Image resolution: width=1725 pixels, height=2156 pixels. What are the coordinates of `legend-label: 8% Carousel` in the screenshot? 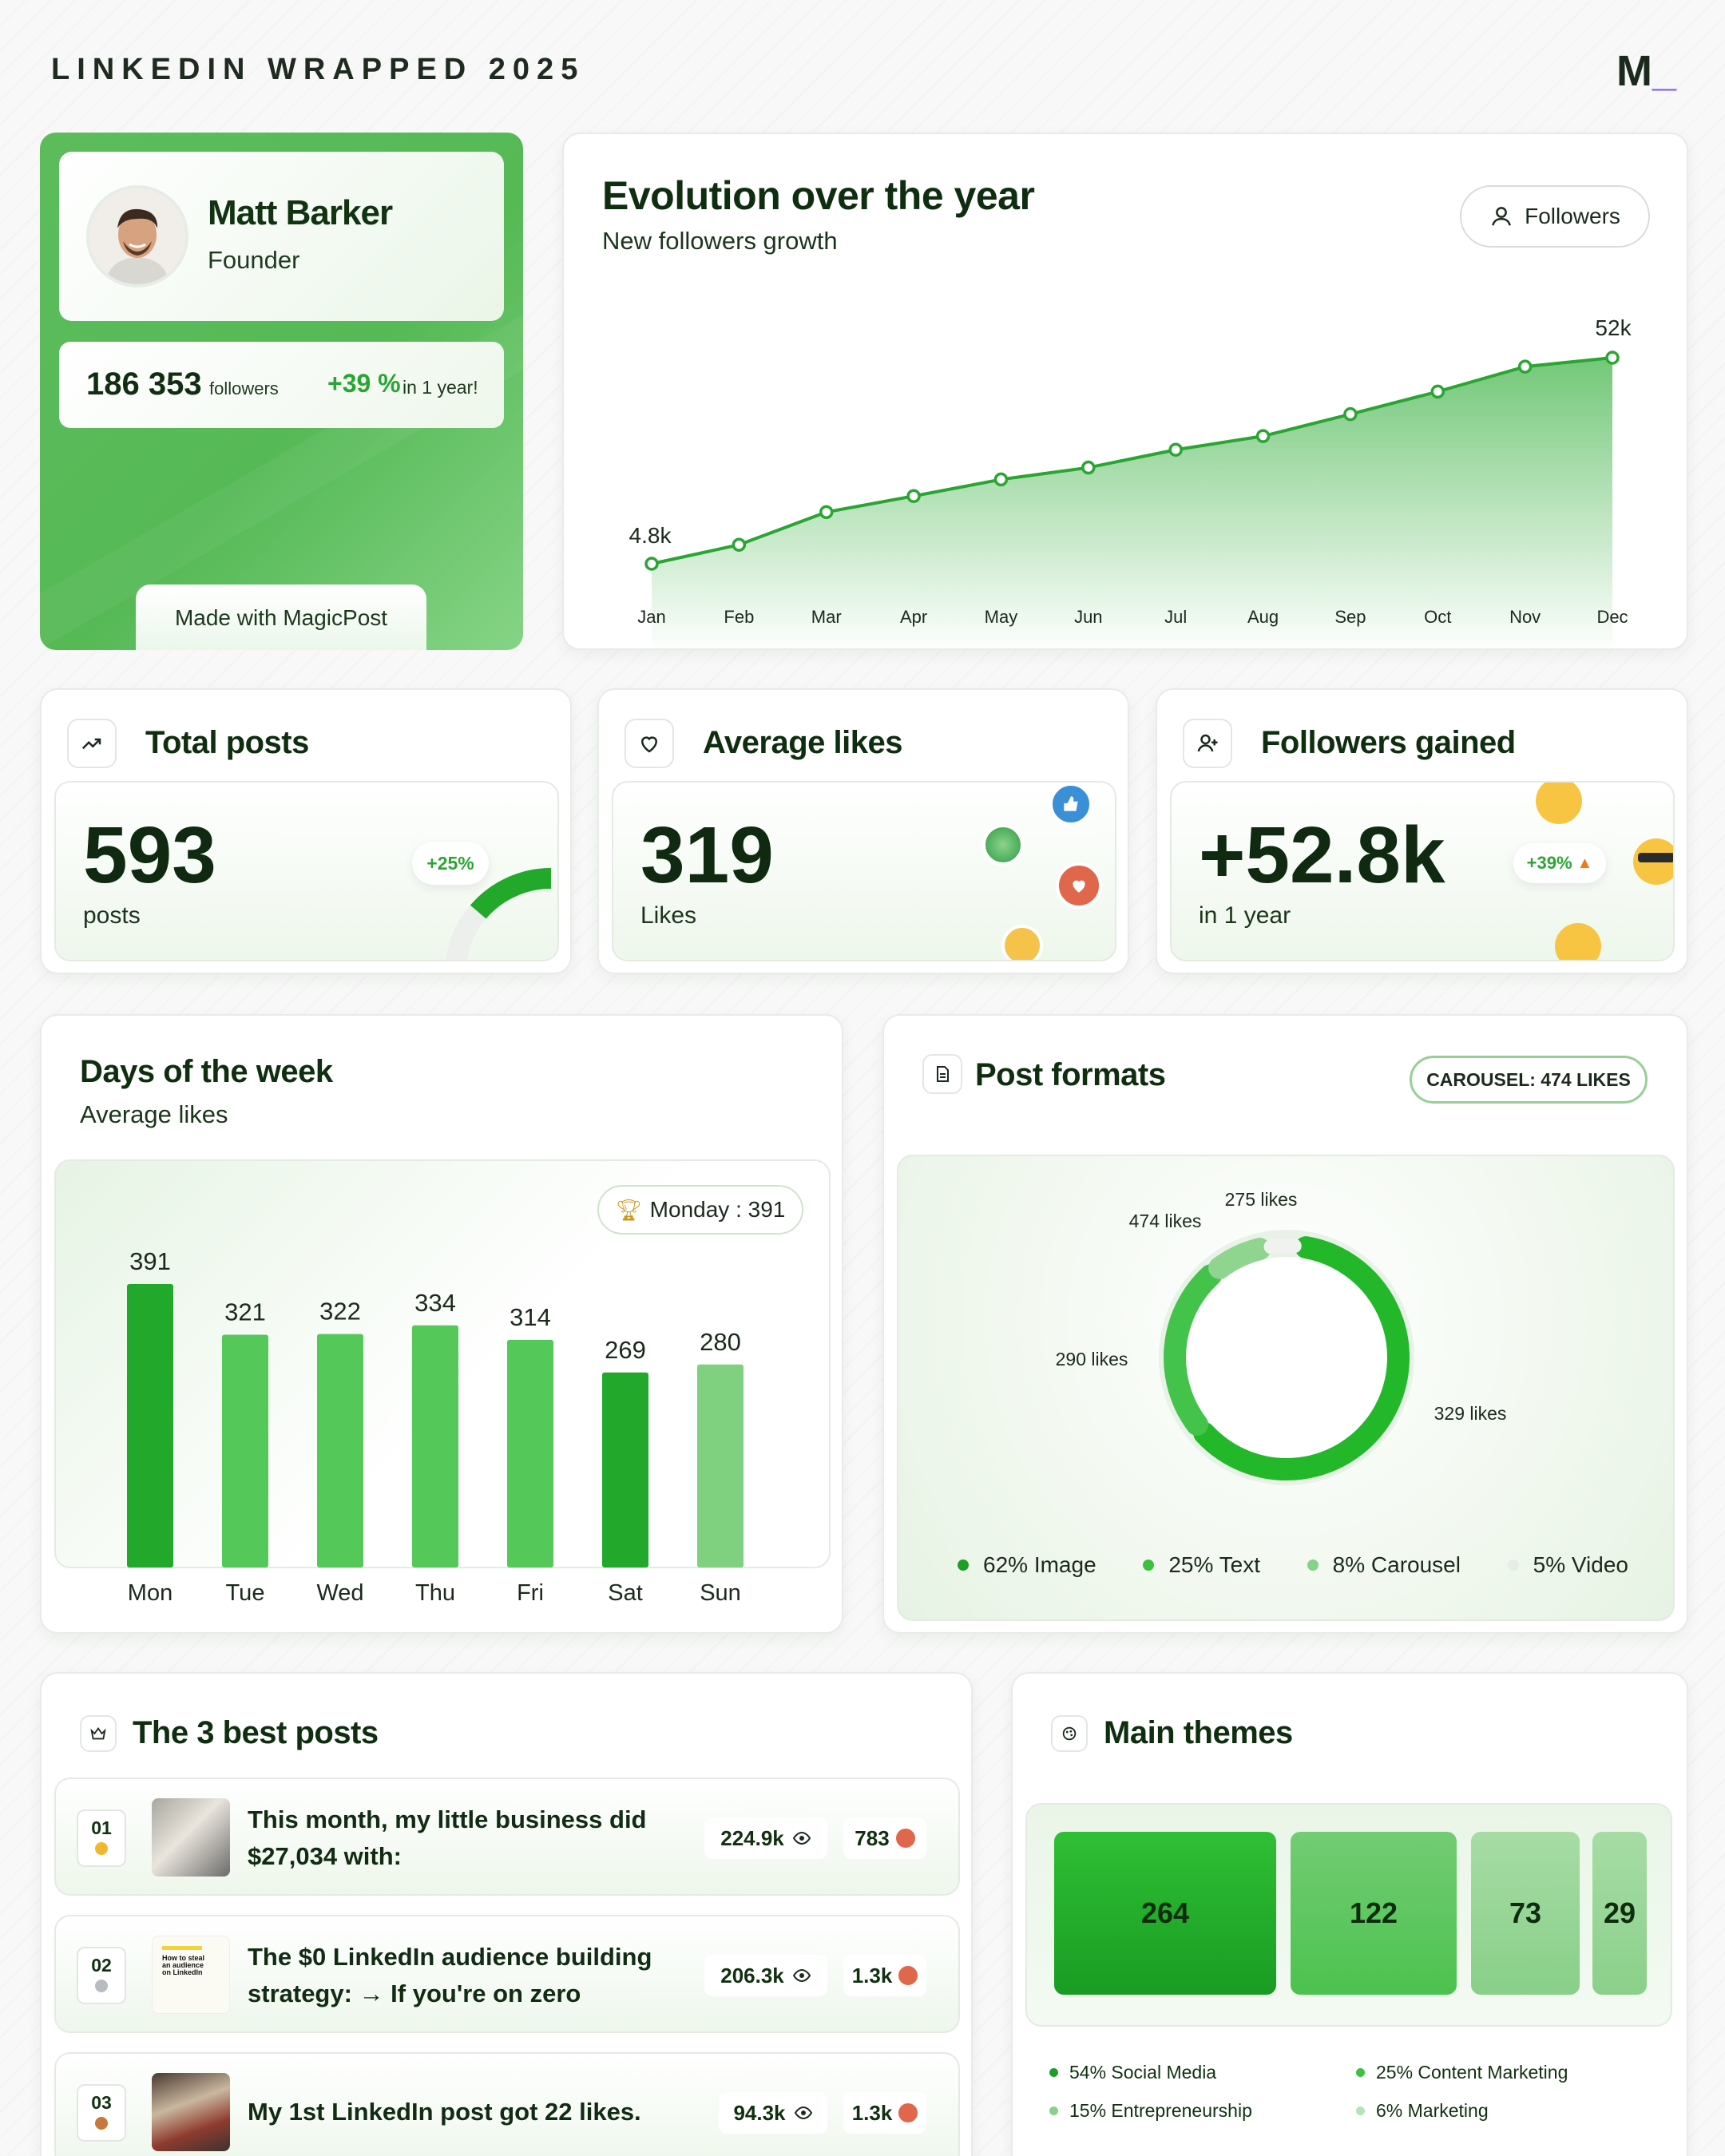 It's located at (1397, 1564).